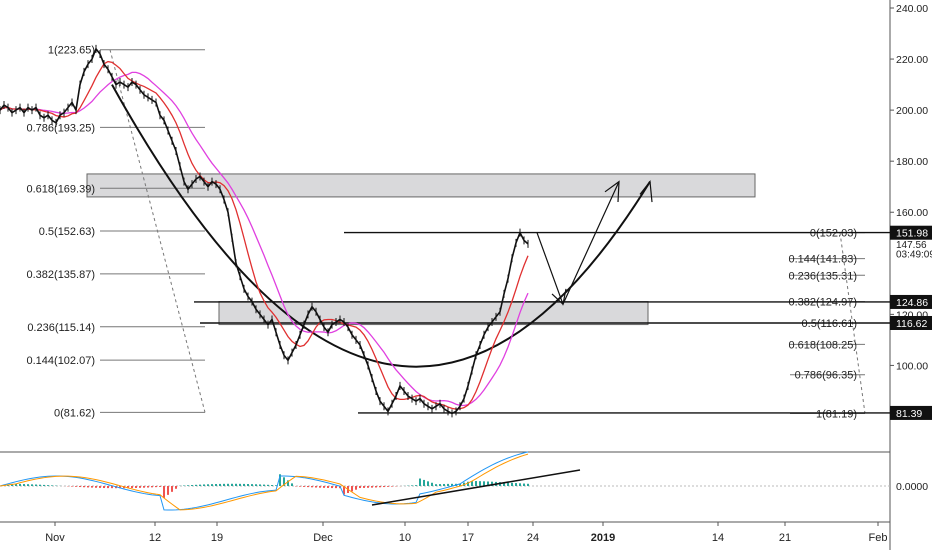 Image resolution: width=932 pixels, height=550 pixels. Describe the element at coordinates (912, 213) in the screenshot. I see `y-tick-label: 160.00` at that location.